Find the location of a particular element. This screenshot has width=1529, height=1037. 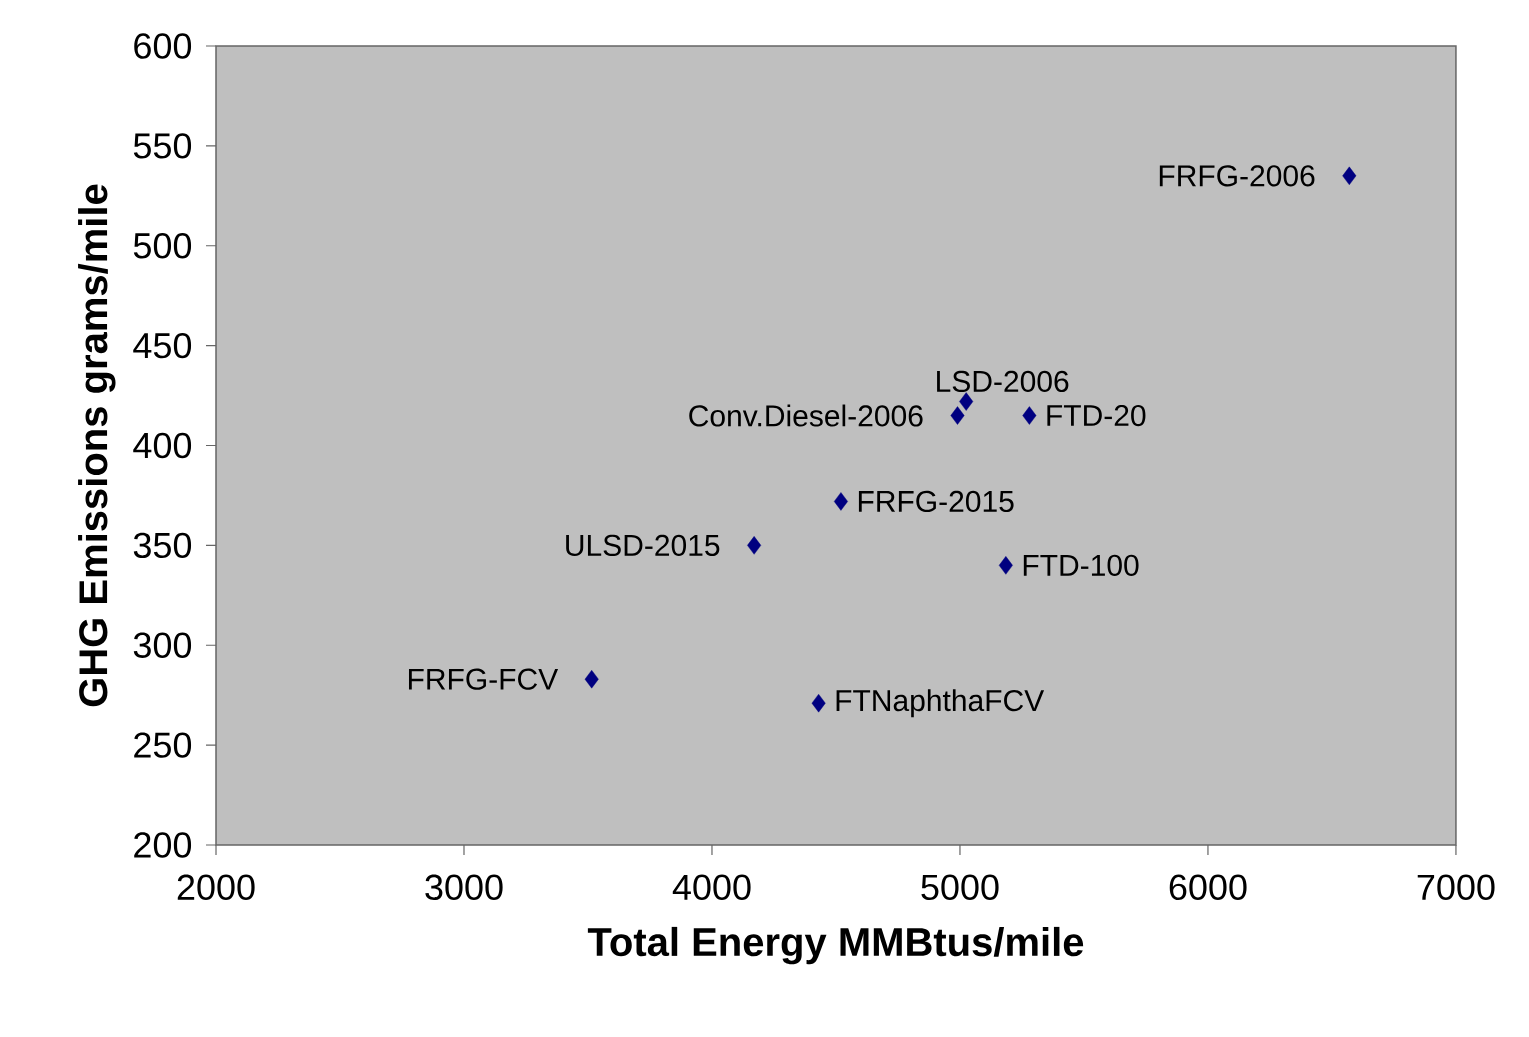

annotation: FRFG-FCV is located at coordinates (483, 679).